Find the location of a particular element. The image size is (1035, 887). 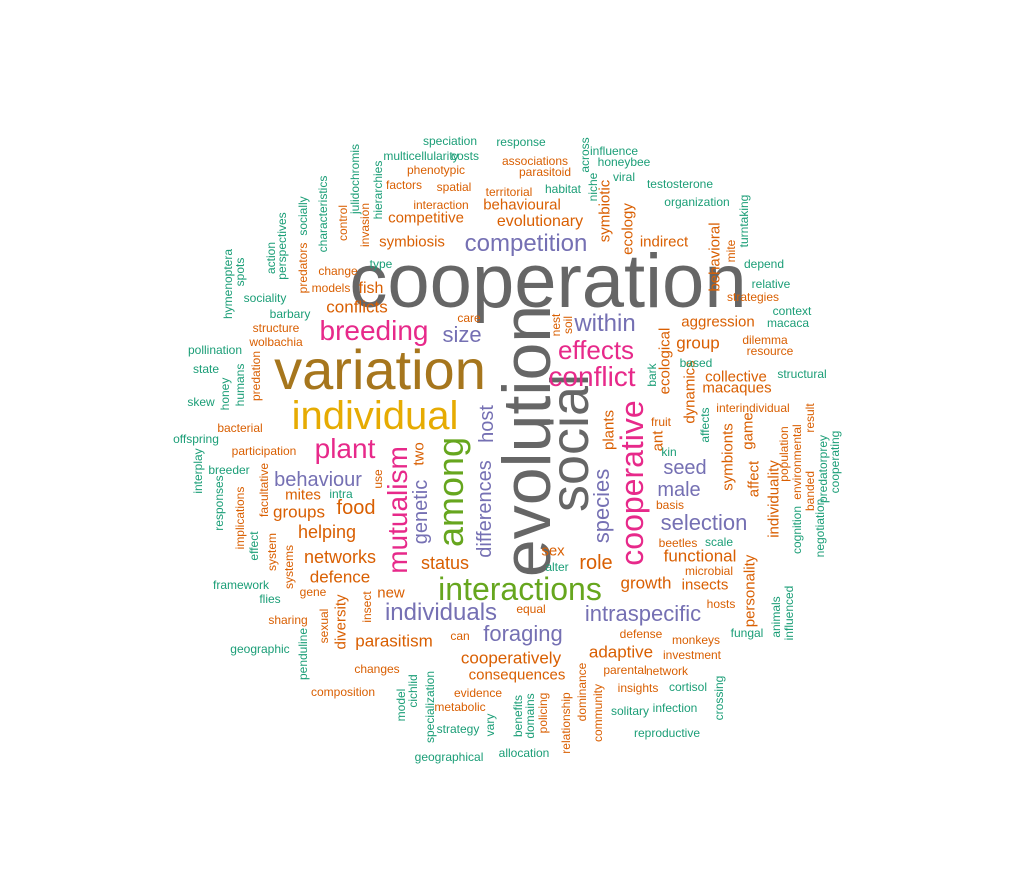

word-fruit: fruit is located at coordinates (661, 422).